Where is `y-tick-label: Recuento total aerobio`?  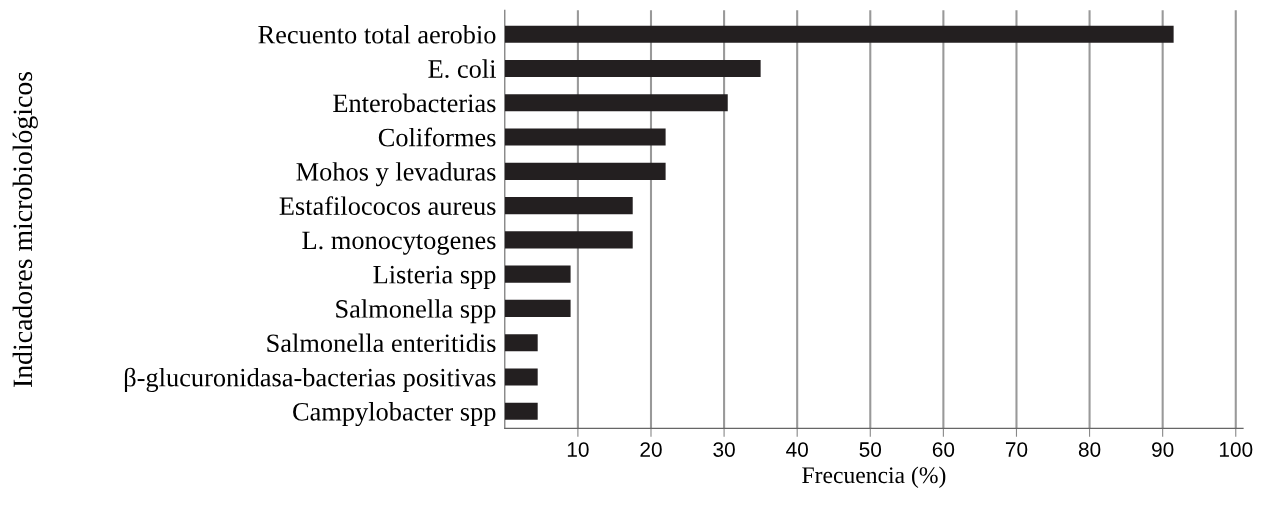 y-tick-label: Recuento total aerobio is located at coordinates (377, 34).